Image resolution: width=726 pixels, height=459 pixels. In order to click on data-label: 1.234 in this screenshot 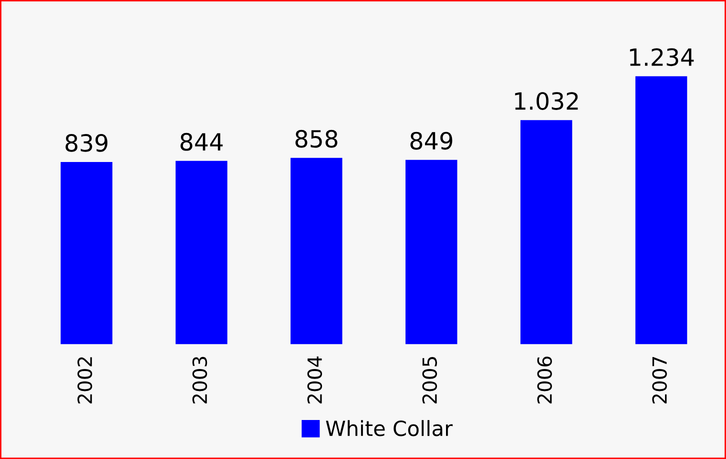, I will do `click(662, 57)`.